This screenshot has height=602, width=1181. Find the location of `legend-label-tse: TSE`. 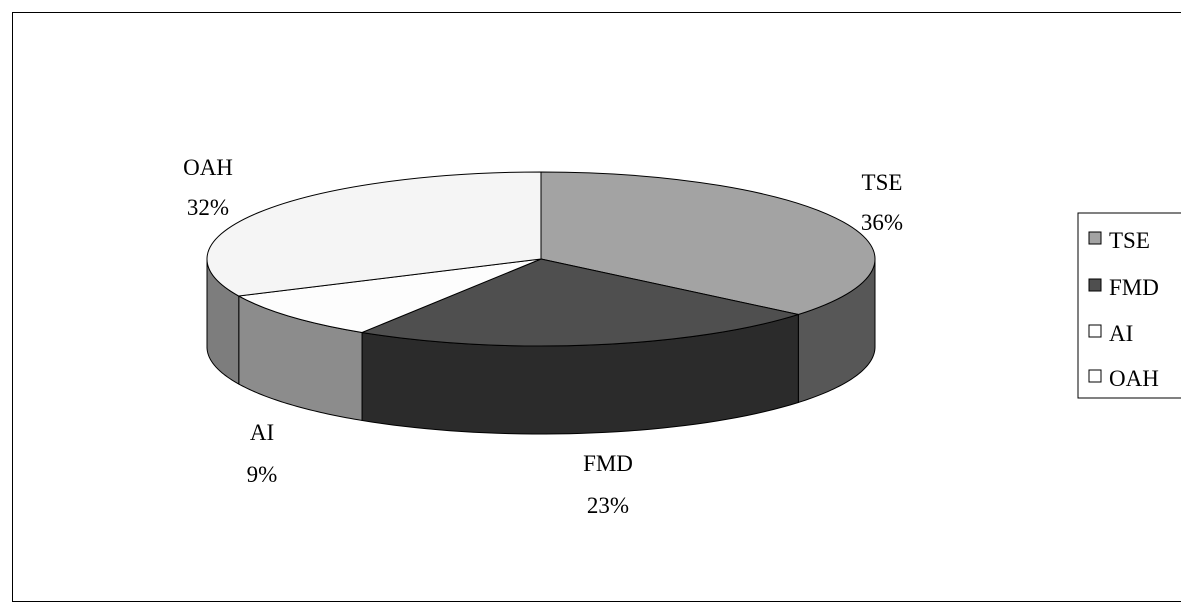

legend-label-tse: TSE is located at coordinates (1129, 240).